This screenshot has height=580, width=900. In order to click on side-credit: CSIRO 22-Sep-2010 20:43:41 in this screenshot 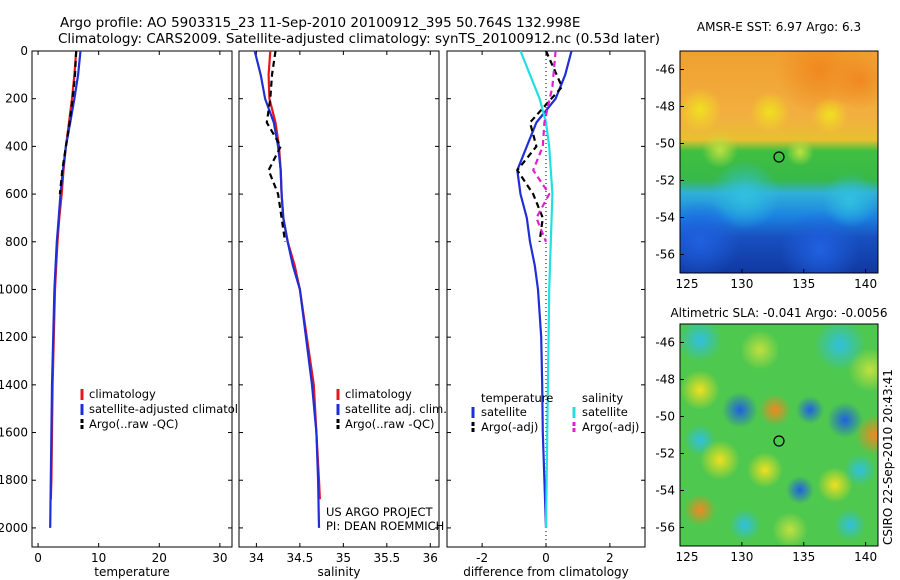, I will do `click(888, 457)`.